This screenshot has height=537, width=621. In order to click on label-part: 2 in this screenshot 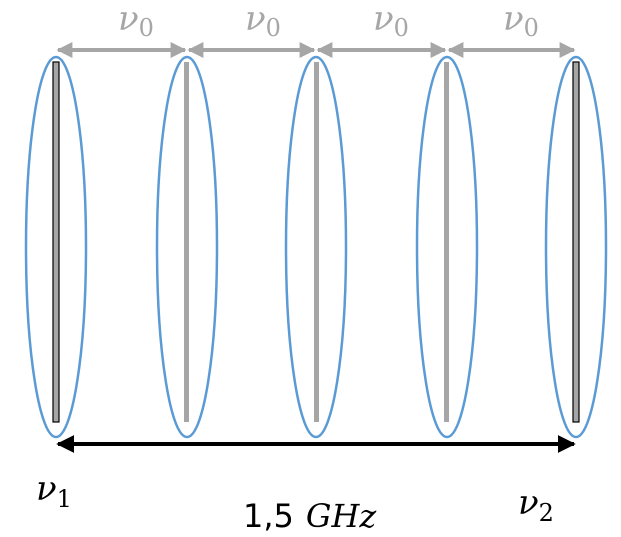, I will do `click(546, 513)`.